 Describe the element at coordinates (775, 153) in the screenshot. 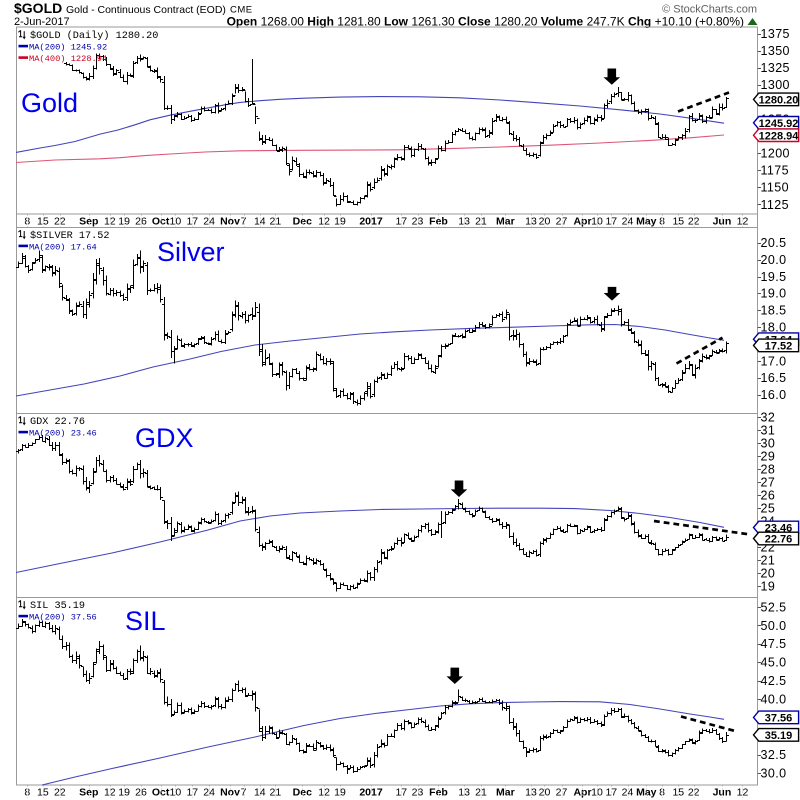

I see `svg-text: 1200` at that location.